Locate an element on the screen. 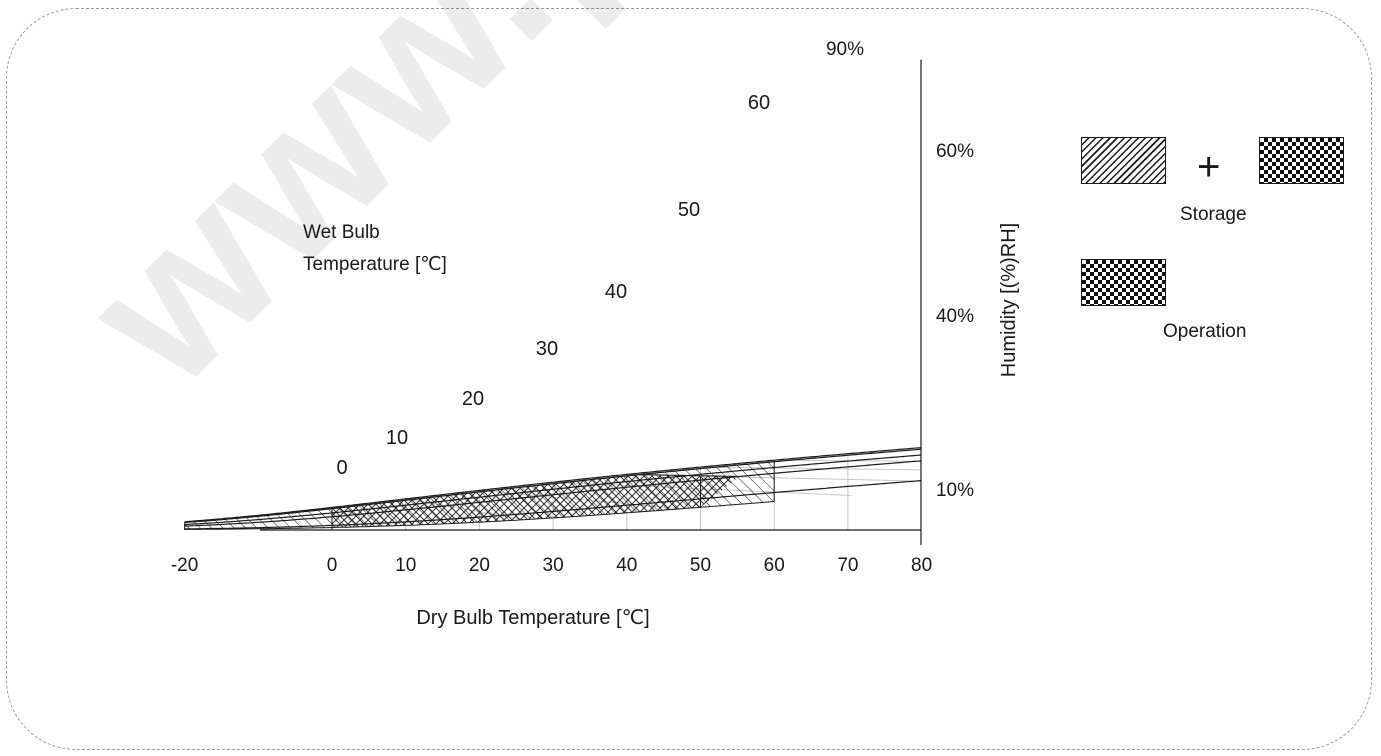  storage-checker-swatch is located at coordinates (1301, 160).